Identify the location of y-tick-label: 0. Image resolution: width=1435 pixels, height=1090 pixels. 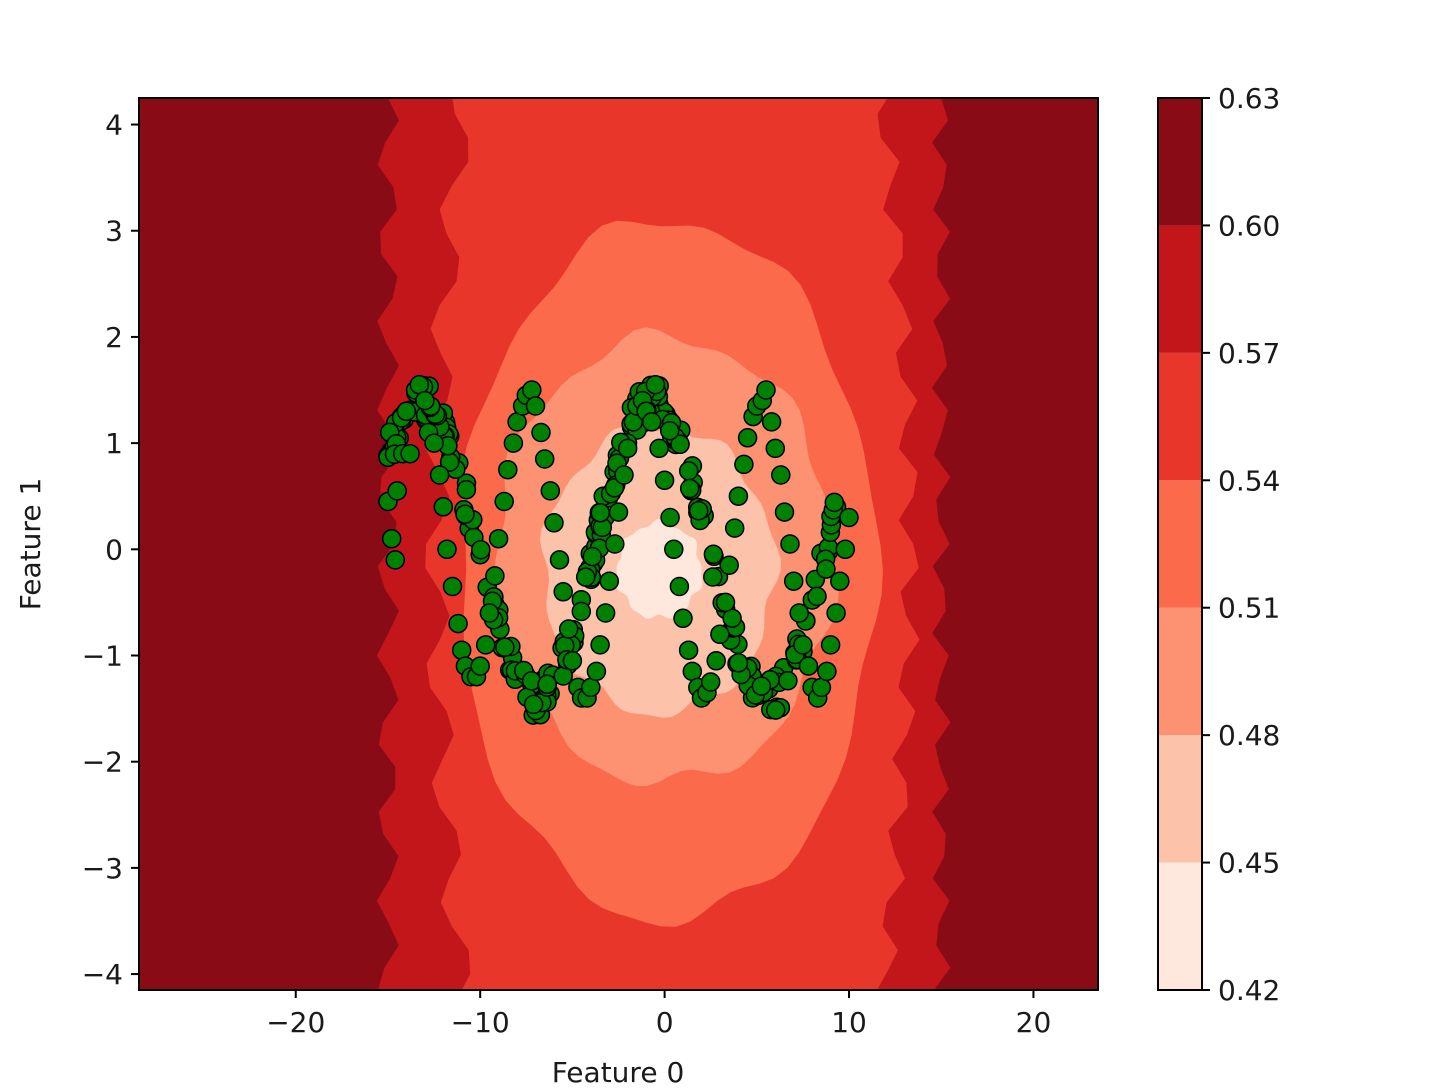
(114, 549).